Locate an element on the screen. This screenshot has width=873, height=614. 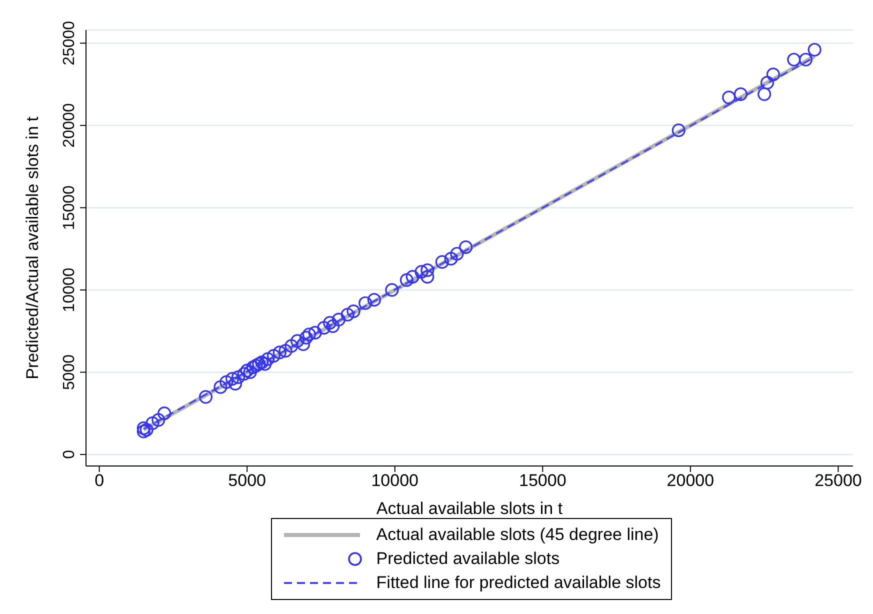
x-axis-title: Actual available slots in t is located at coordinates (469, 508).